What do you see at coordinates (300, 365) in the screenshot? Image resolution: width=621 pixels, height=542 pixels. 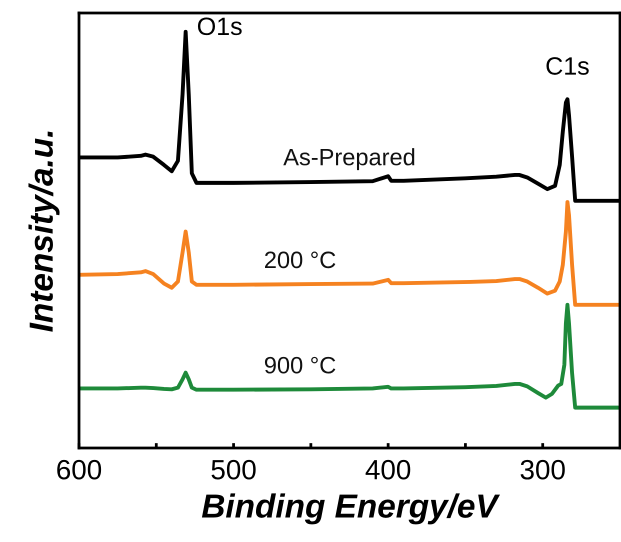 I see `series-label: 900 °C` at bounding box center [300, 365].